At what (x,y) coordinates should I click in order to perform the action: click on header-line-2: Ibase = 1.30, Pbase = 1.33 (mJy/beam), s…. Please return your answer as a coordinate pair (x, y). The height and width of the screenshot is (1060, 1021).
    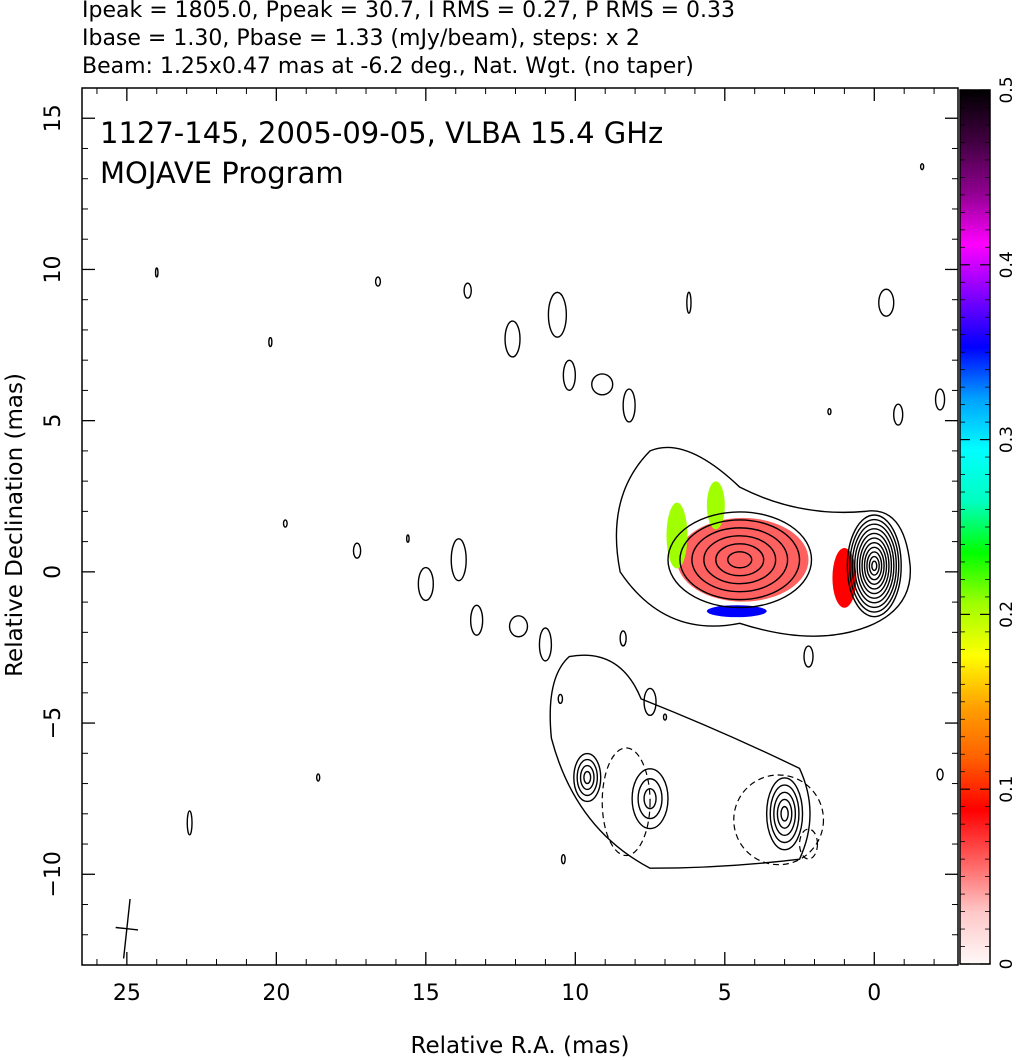
    Looking at the image, I should click on (361, 38).